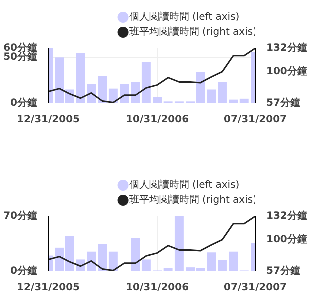 The width and height of the screenshot is (310, 296). What do you see at coordinates (21, 57) in the screenshot?
I see `y-tick-label: 50分鐘` at bounding box center [21, 57].